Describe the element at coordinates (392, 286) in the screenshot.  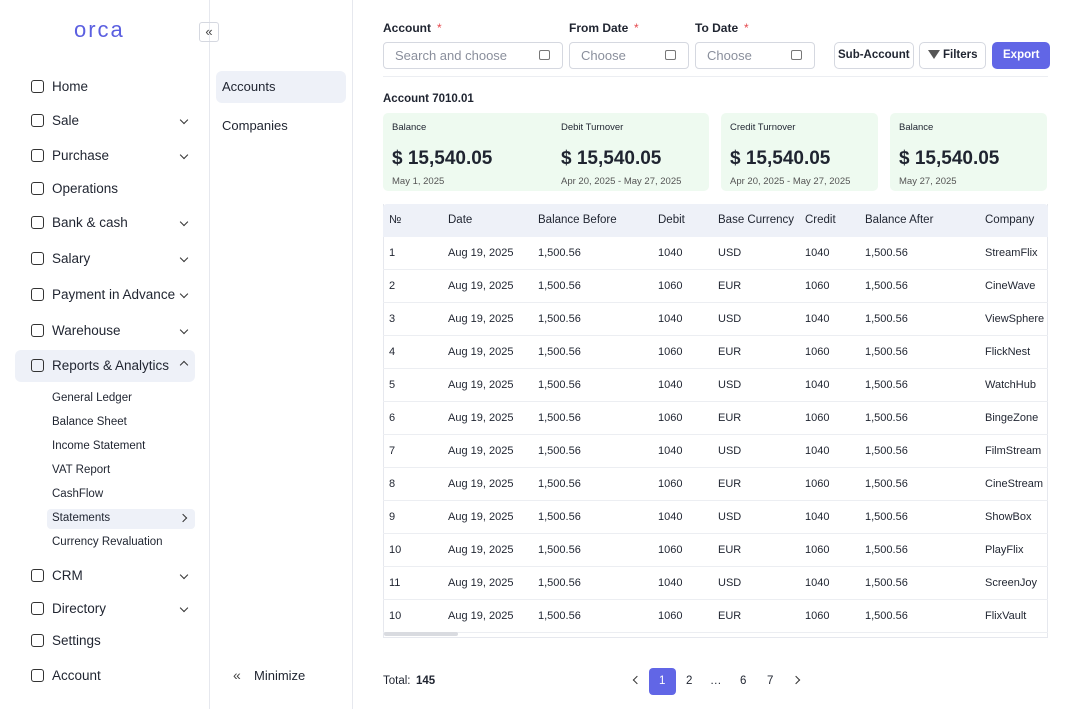
I see `table-cell: 2` at that location.